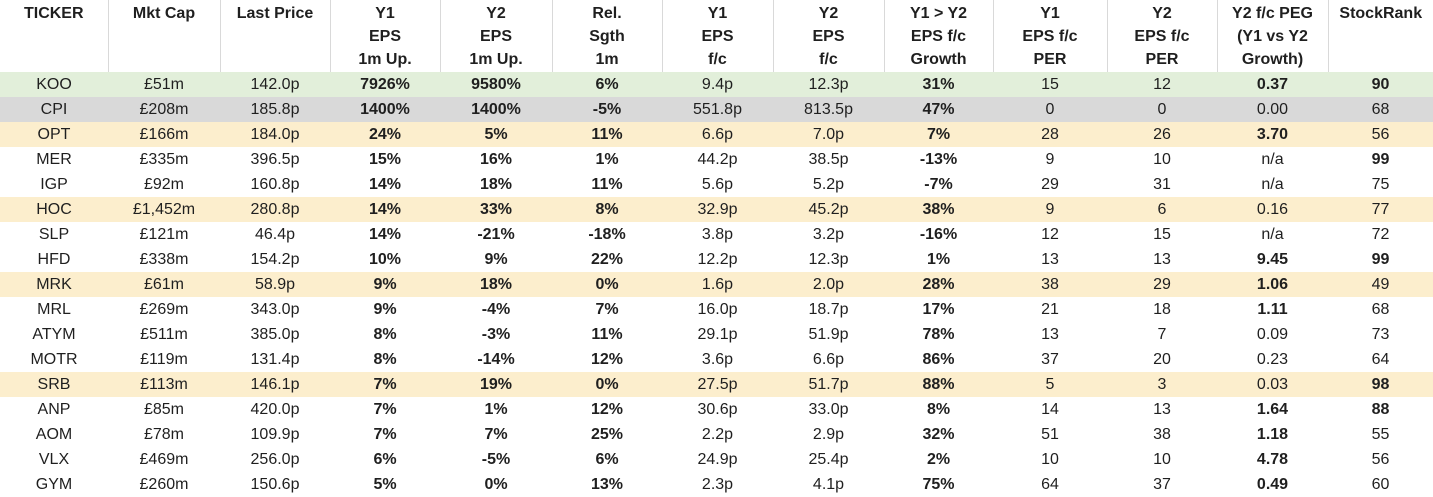 The image size is (1433, 497). What do you see at coordinates (54, 259) in the screenshot?
I see `cell-ticker: HFD` at bounding box center [54, 259].